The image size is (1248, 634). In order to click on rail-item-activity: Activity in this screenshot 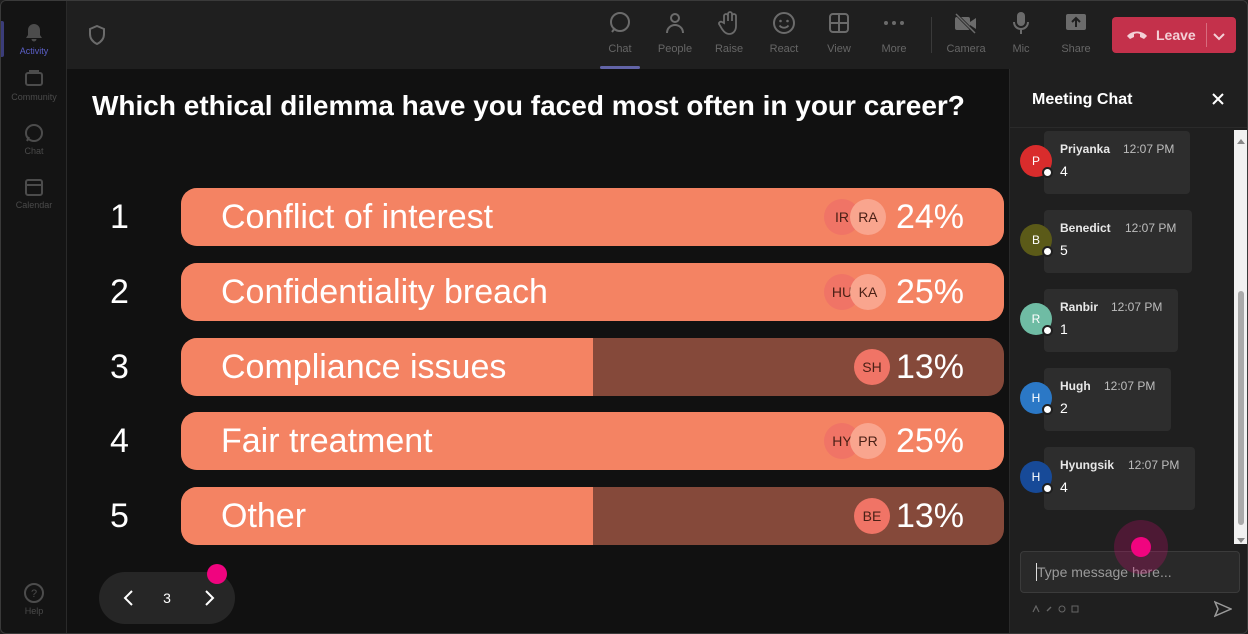, I will do `click(34, 39)`.